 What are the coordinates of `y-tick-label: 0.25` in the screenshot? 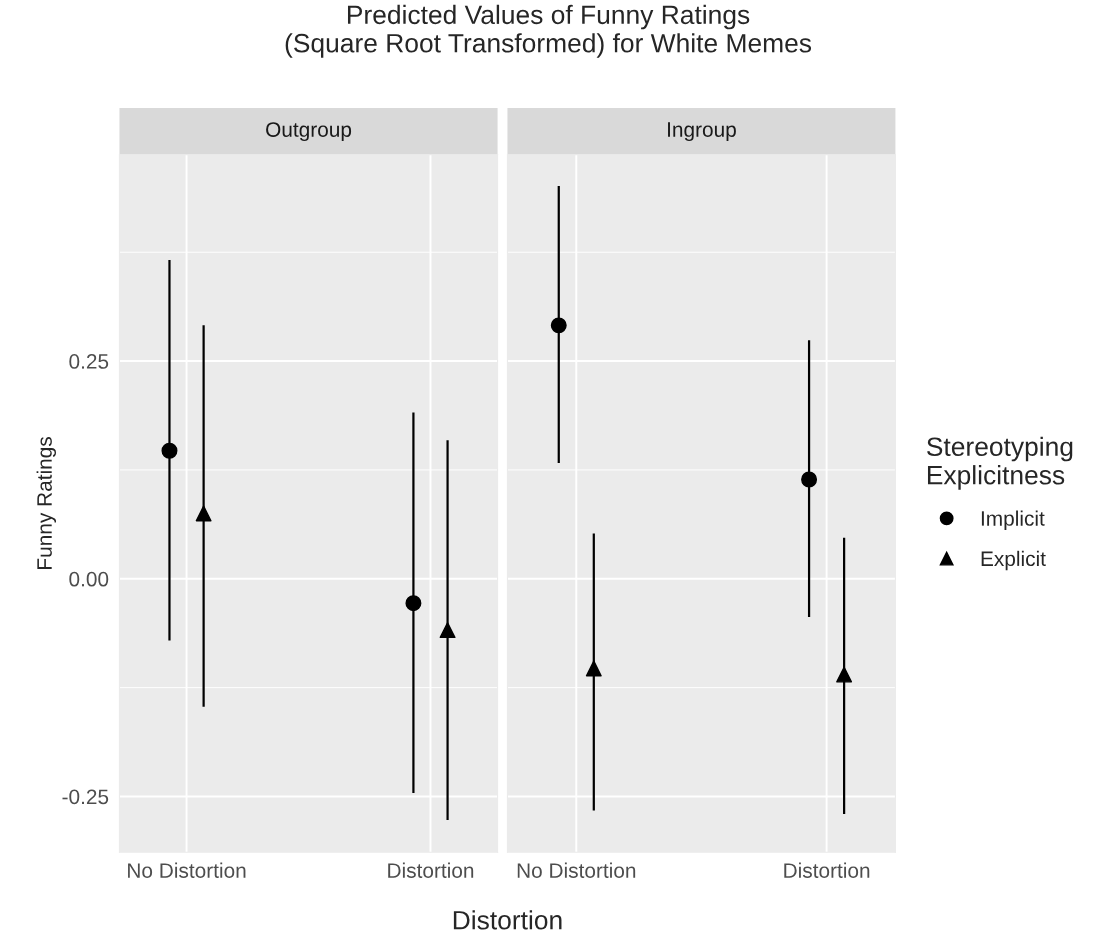 It's located at (89, 361).